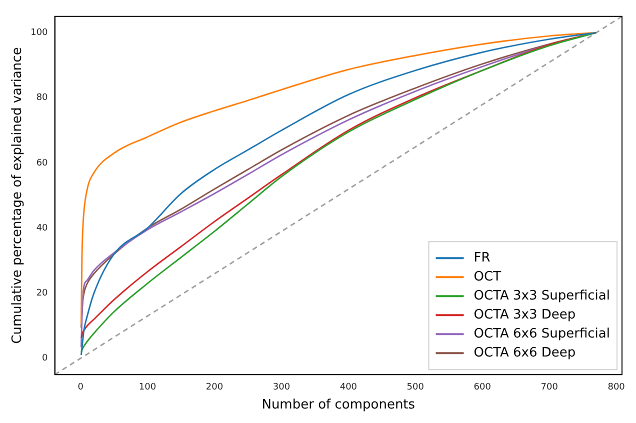 The image size is (636, 423). Describe the element at coordinates (281, 387) in the screenshot. I see `x-tick-label: 300` at that location.